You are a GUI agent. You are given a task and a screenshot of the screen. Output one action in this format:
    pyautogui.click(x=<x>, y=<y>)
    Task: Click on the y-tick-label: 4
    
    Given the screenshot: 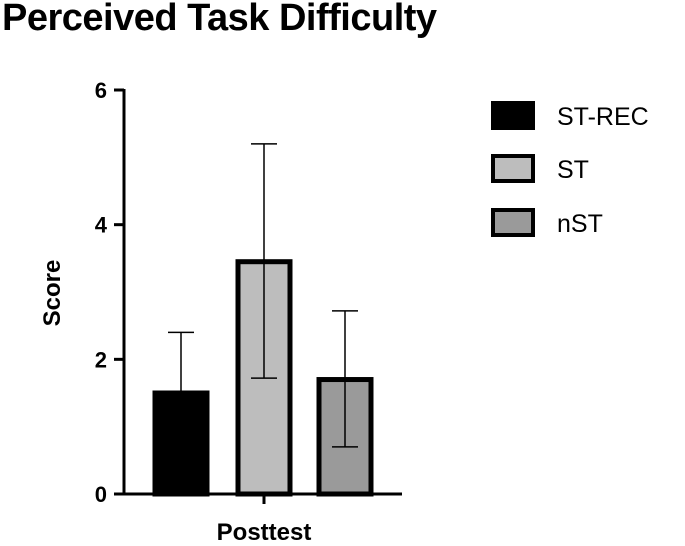 What is the action you would take?
    pyautogui.click(x=101, y=225)
    